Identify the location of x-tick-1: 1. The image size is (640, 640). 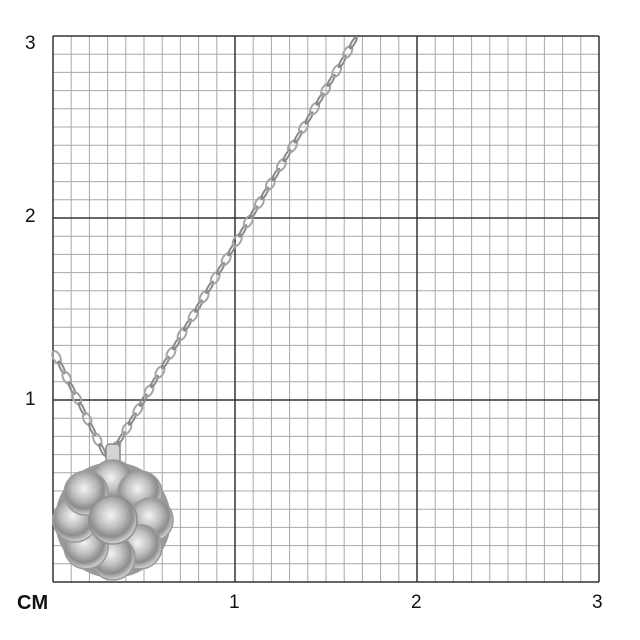
(234, 602).